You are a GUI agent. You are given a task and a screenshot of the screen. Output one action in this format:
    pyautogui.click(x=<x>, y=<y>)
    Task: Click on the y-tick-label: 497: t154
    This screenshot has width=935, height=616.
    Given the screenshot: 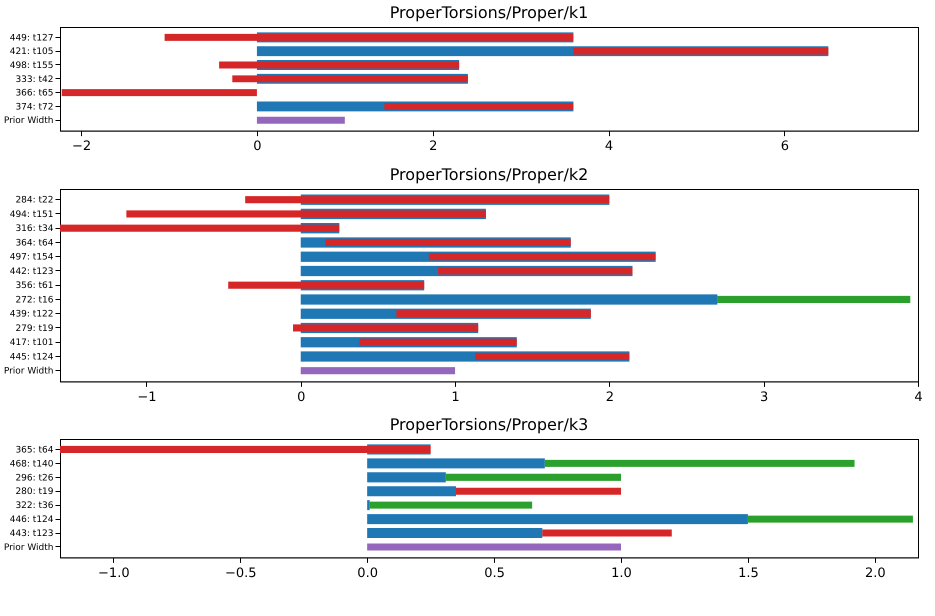 What is the action you would take?
    pyautogui.click(x=32, y=257)
    